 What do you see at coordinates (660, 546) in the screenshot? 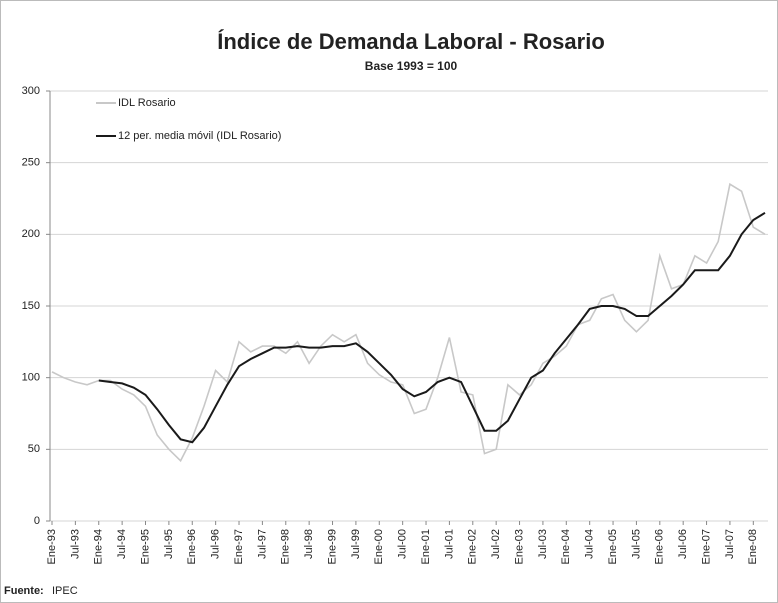
I see `x-tick-label: Ene-06` at bounding box center [660, 546].